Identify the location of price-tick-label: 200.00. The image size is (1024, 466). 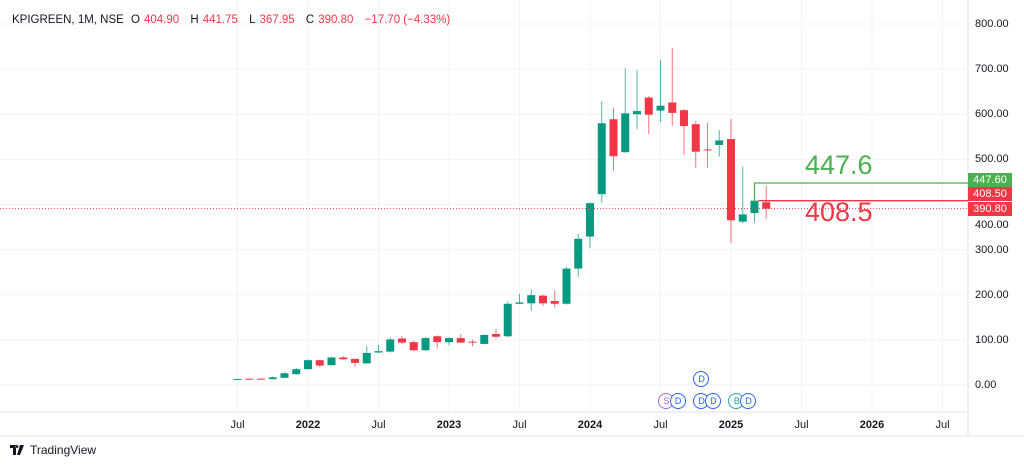
(992, 294).